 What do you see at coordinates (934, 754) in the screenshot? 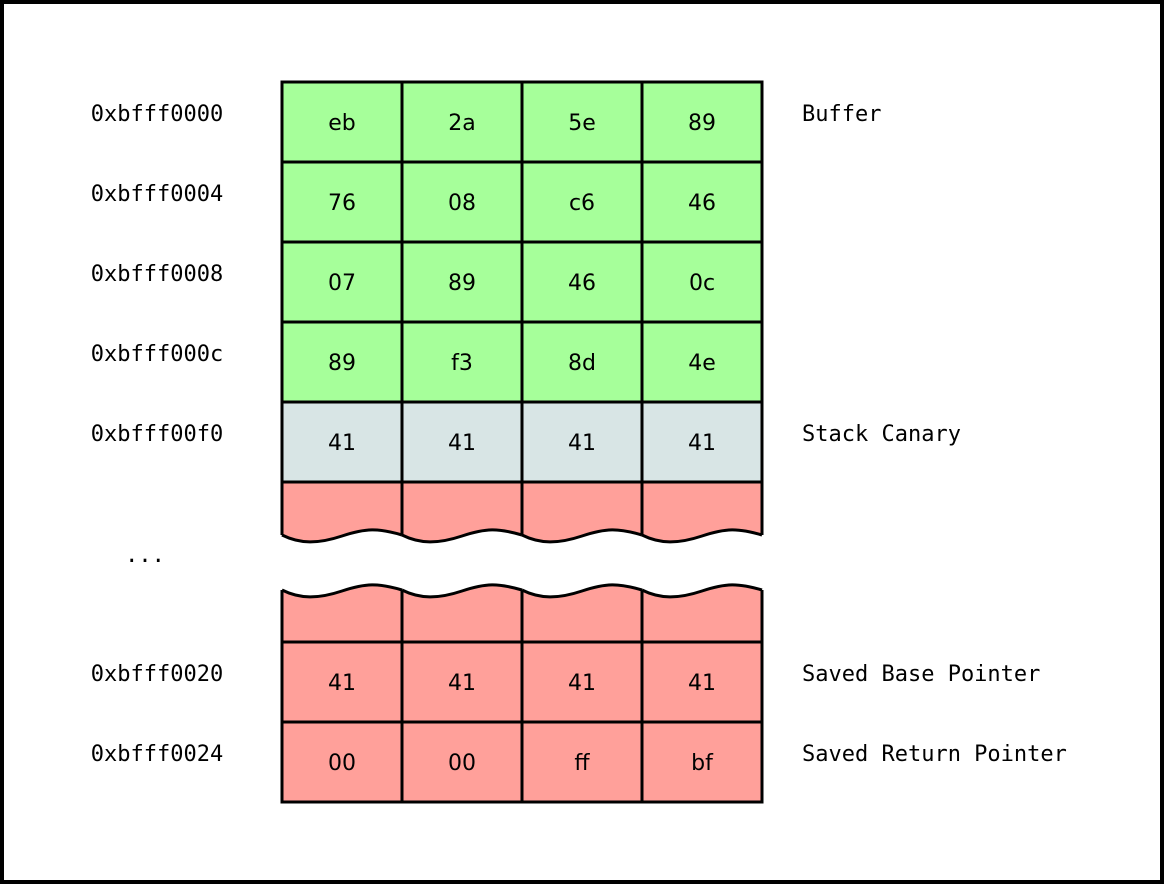
I see `region-label: Saved Return Pointer` at bounding box center [934, 754].